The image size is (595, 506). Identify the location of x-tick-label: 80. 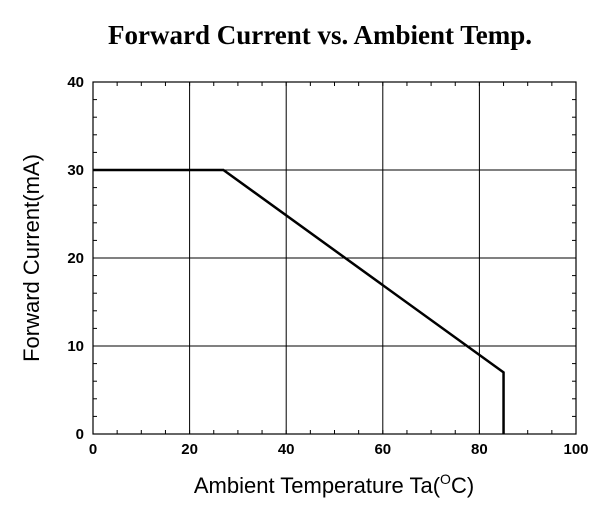
(479, 449).